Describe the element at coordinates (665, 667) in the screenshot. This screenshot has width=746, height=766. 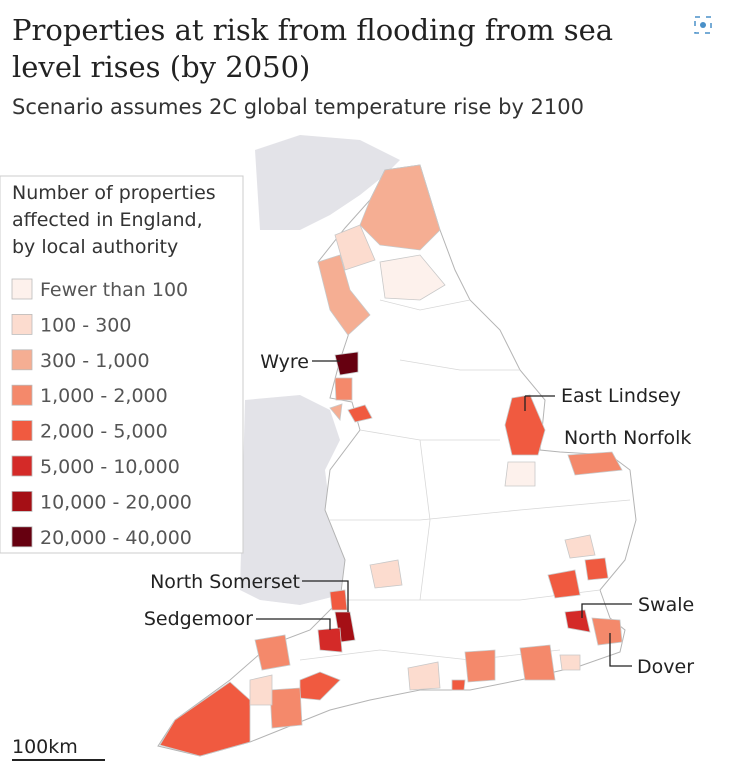
I see `annotation: Dover` at that location.